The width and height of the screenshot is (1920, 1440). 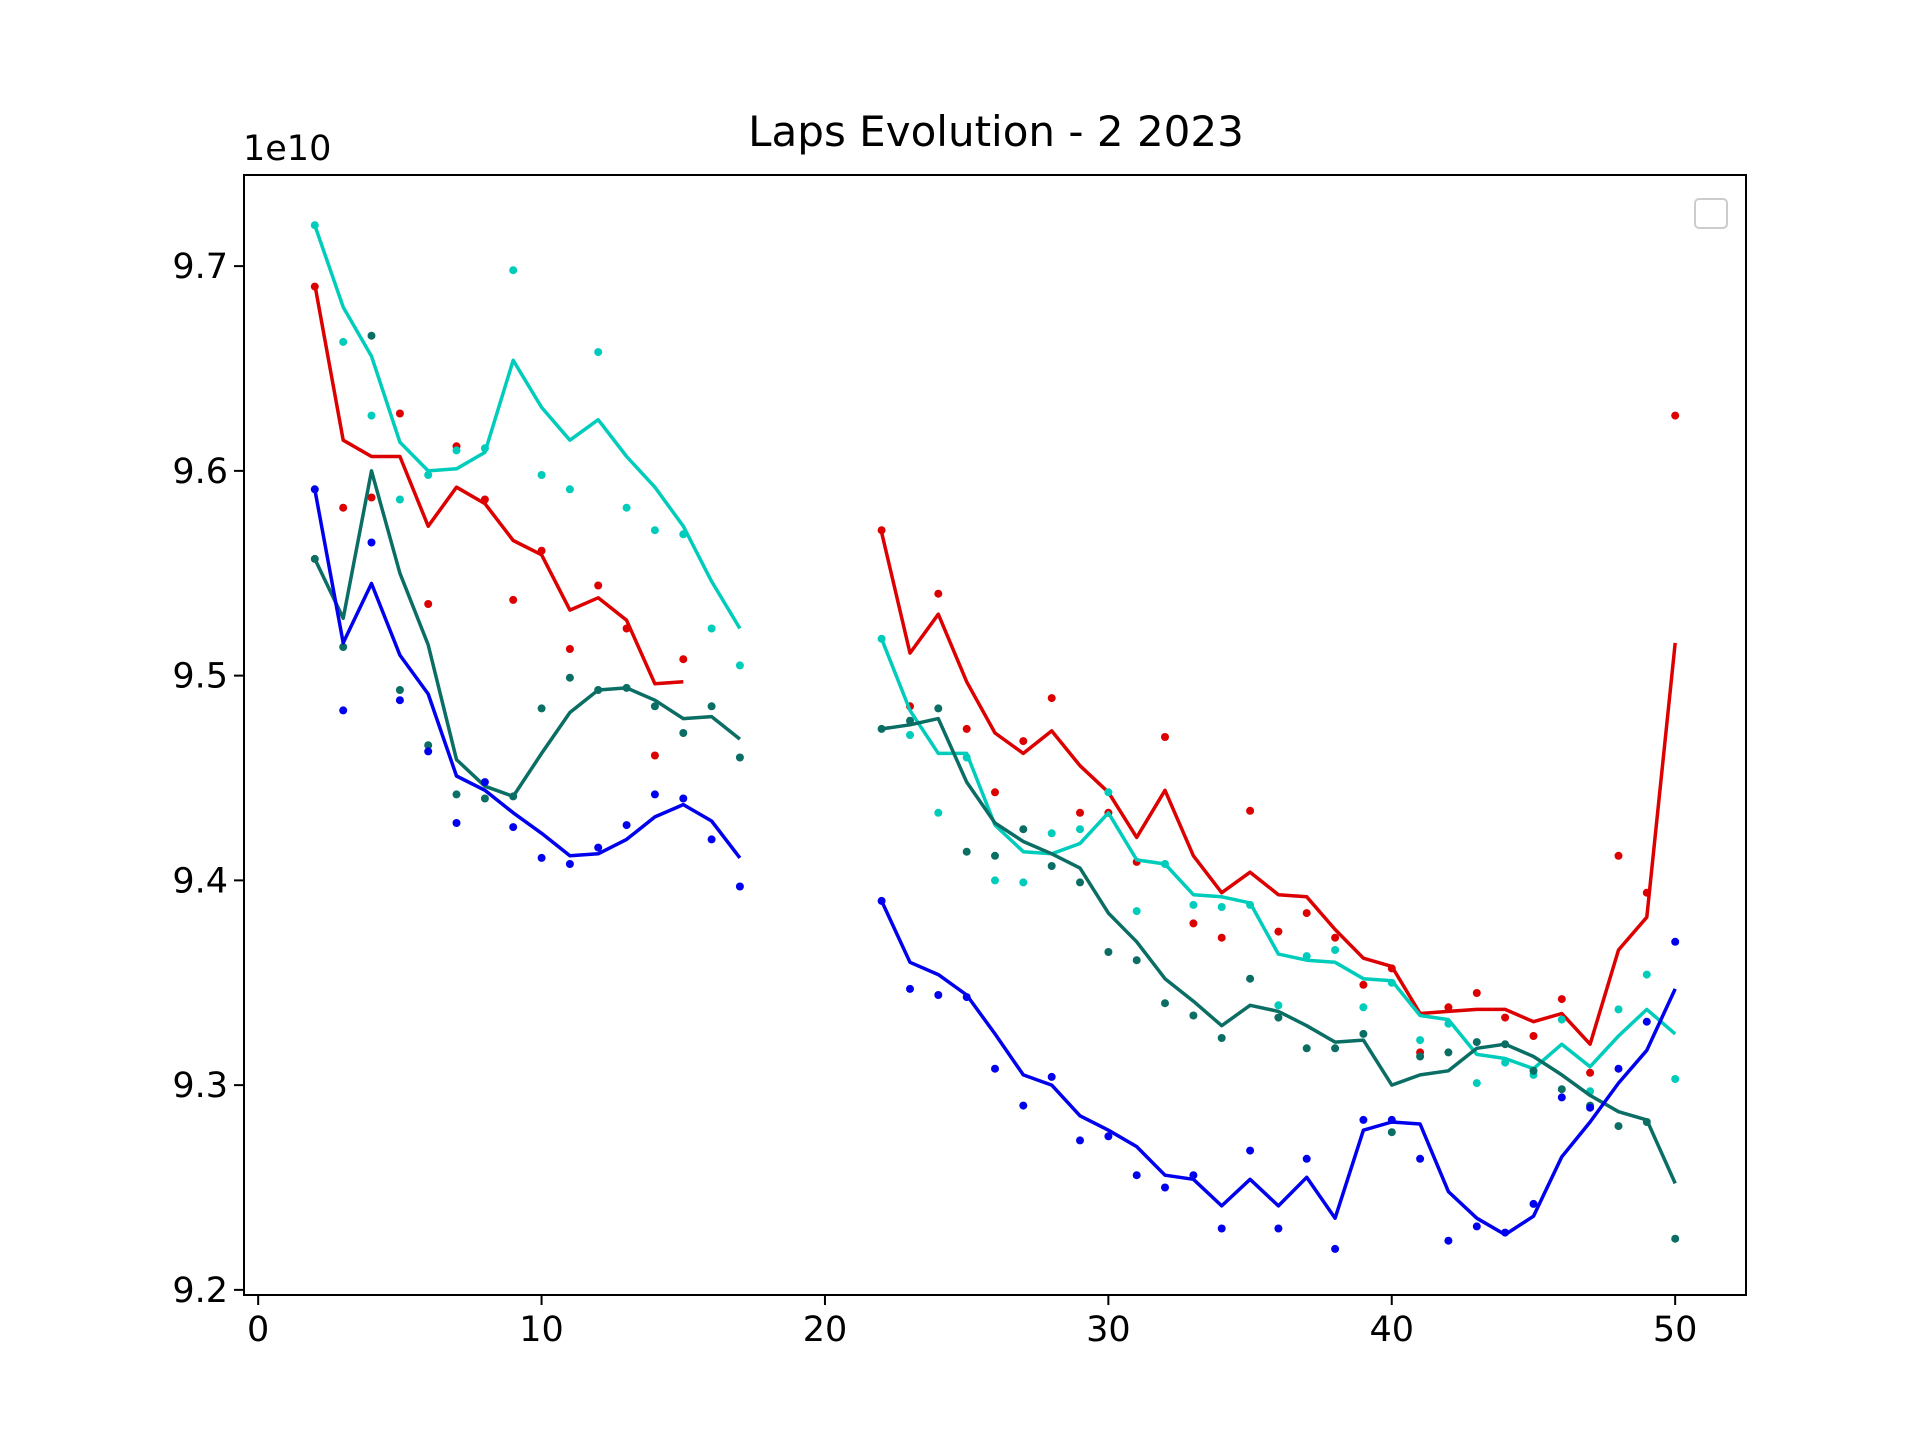 I want to click on x-tick-label: 0, so click(x=258, y=1330).